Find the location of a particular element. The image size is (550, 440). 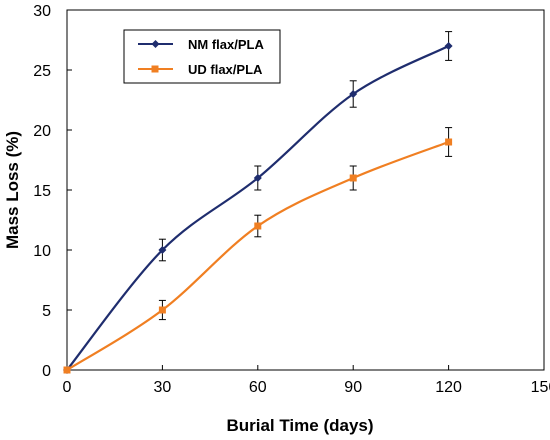

y-tick-label: 0 is located at coordinates (46, 371).